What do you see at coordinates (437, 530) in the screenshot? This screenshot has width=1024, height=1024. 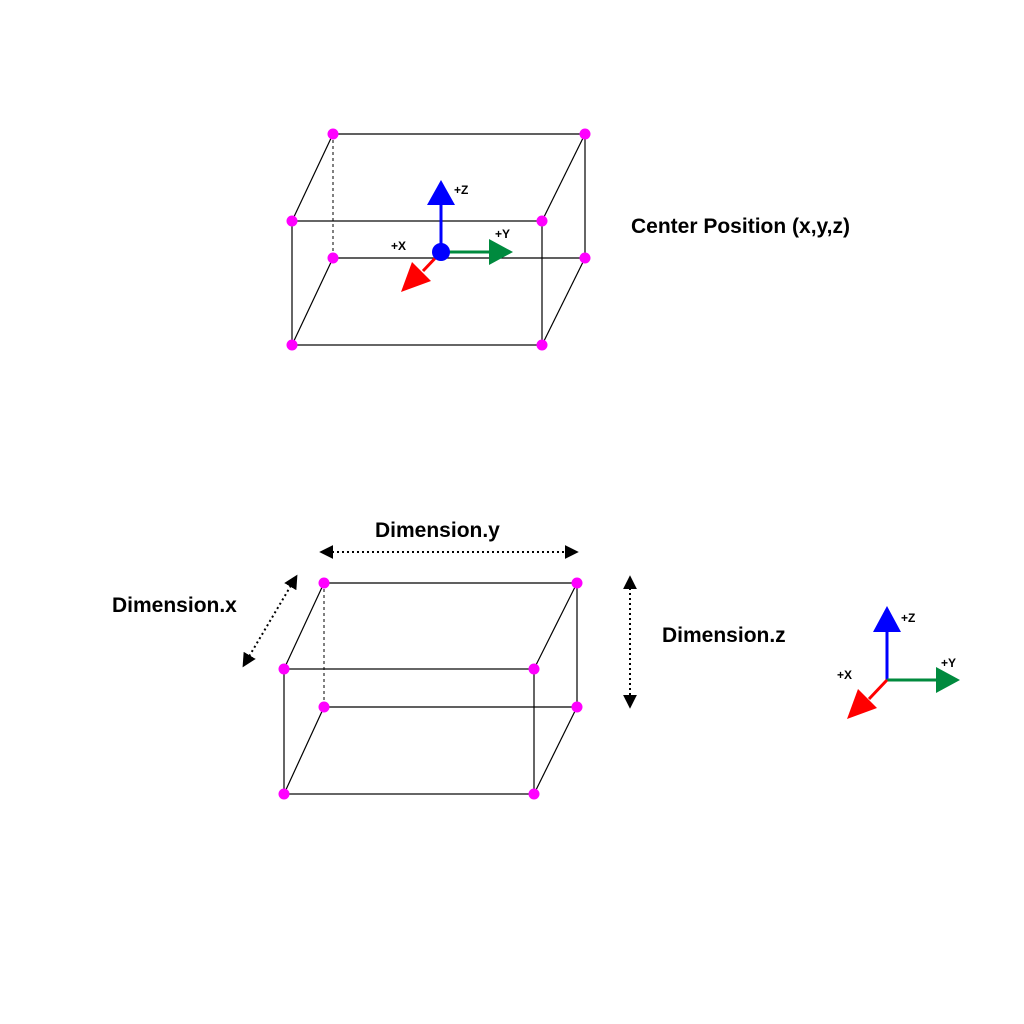 I see `dimension-y-label: Dimension.y` at bounding box center [437, 530].